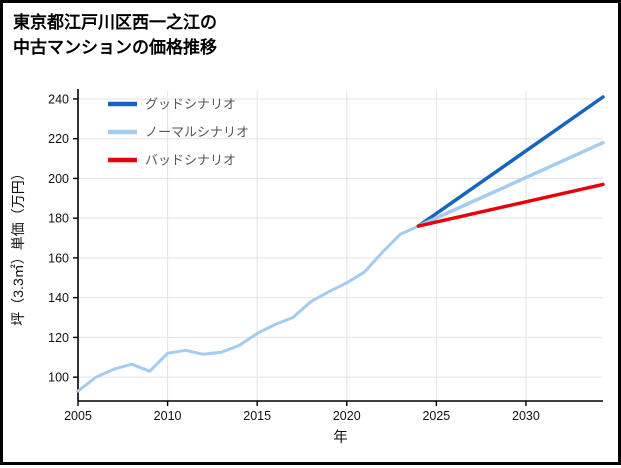 The width and height of the screenshot is (621, 468). What do you see at coordinates (78, 416) in the screenshot?
I see `x-tick-label: 2005` at bounding box center [78, 416].